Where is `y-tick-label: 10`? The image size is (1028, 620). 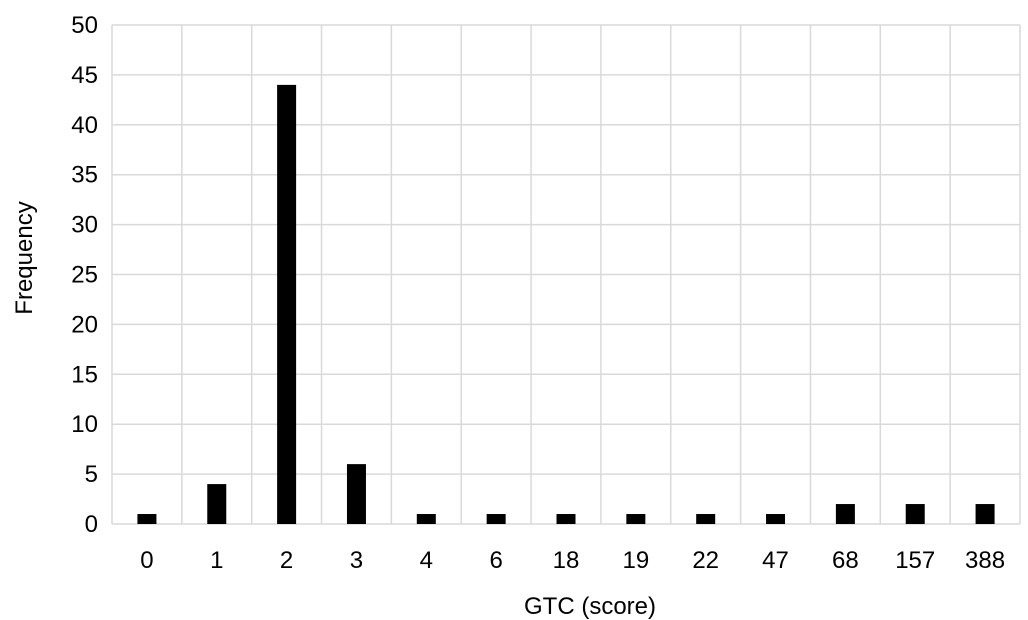 y-tick-label: 10 is located at coordinates (84, 424).